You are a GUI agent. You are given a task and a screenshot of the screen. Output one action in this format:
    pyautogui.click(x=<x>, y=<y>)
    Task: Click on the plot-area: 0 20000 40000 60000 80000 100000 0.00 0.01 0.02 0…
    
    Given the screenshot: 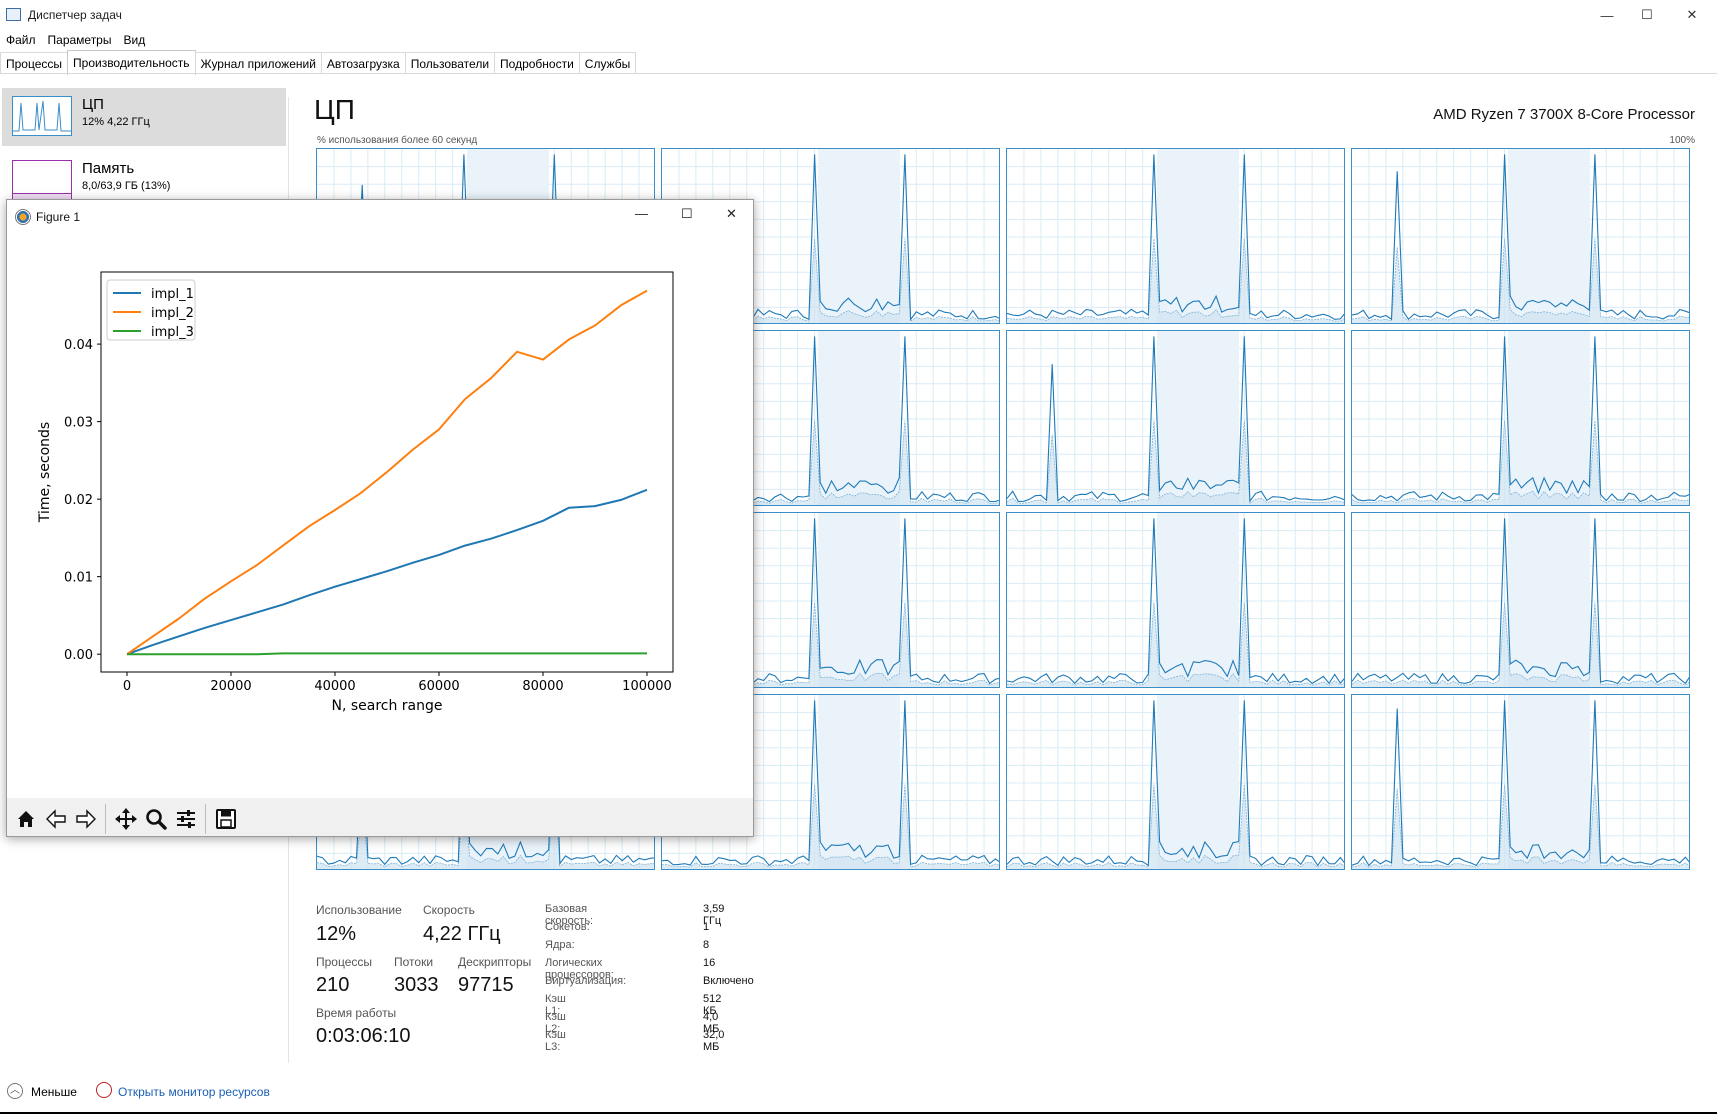 What is the action you would take?
    pyautogui.click(x=355, y=492)
    